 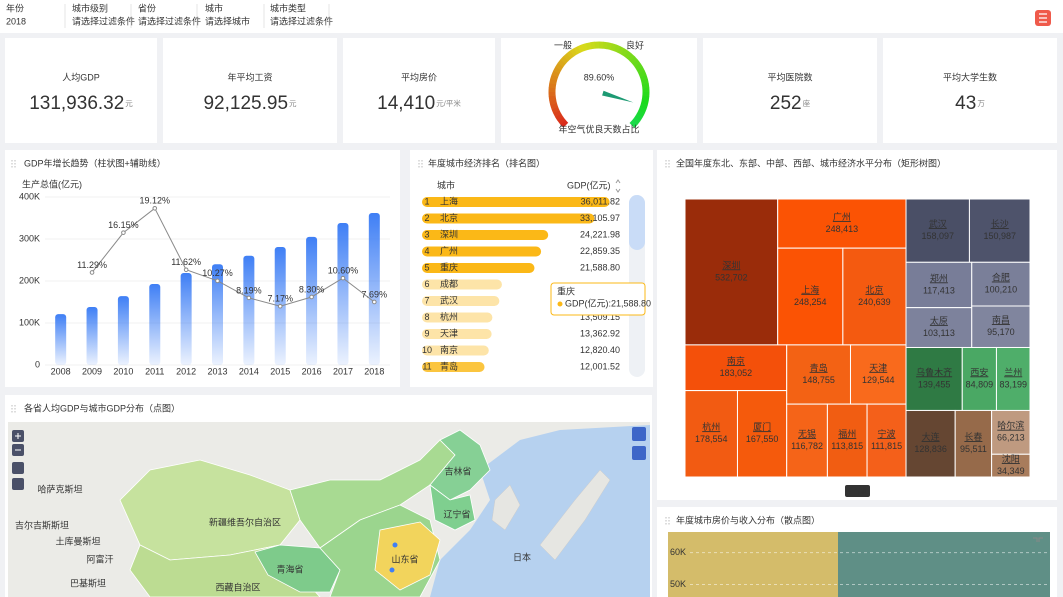 I want to click on tooltip-text: GDP(亿元):21,588.80, so click(x=608, y=302).